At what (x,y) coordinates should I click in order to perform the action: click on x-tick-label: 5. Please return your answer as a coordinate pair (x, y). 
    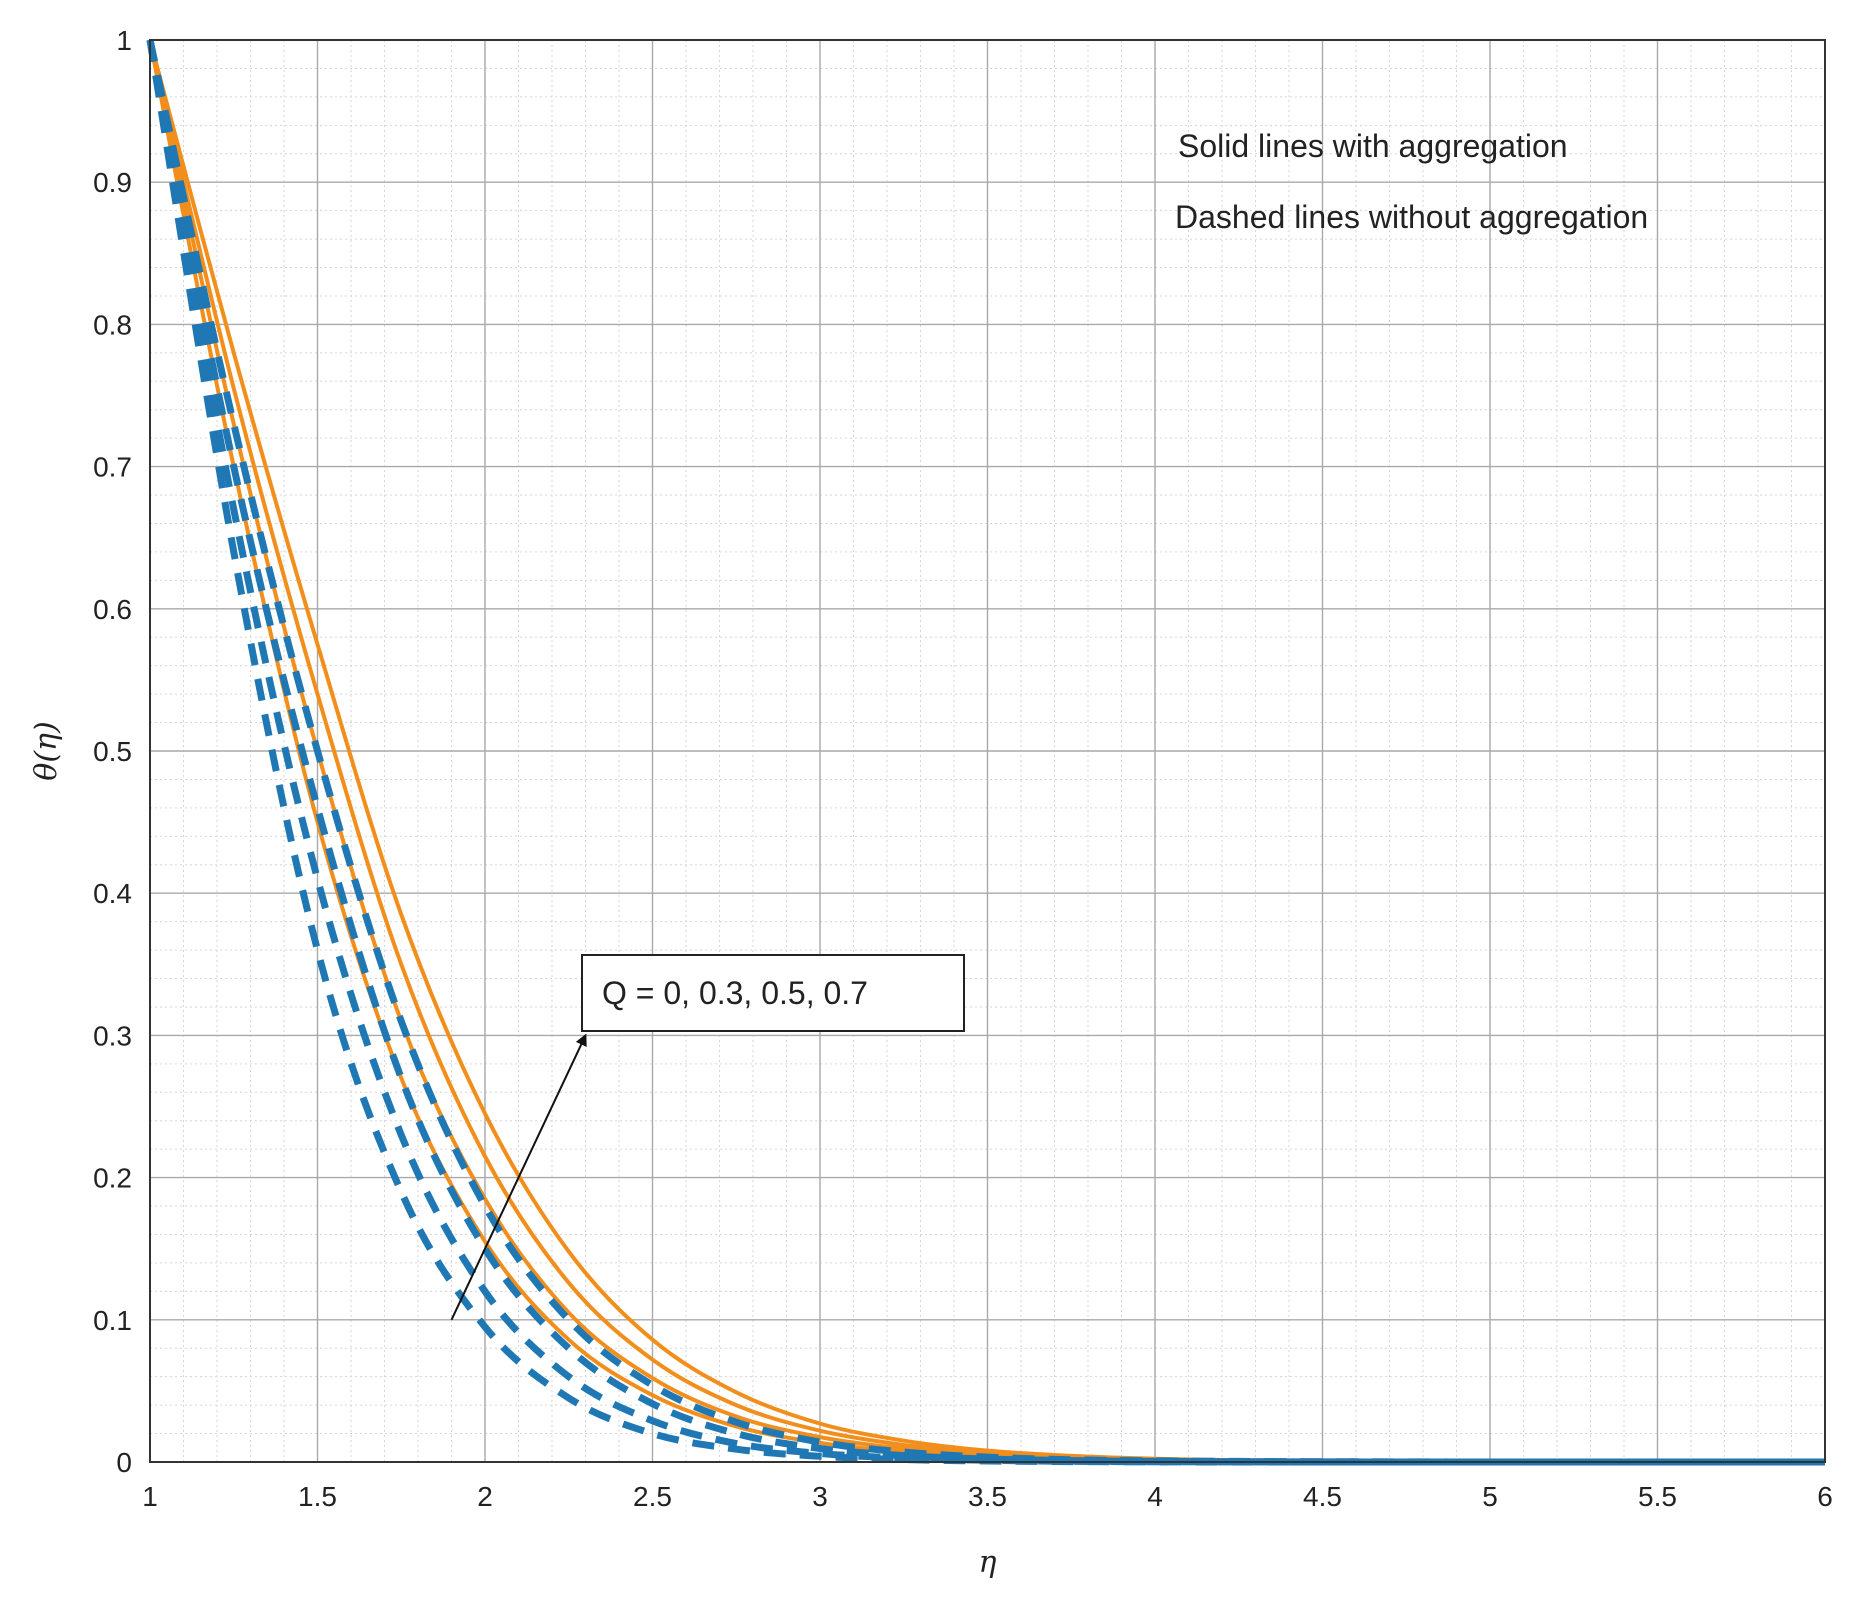
    Looking at the image, I should click on (1490, 1496).